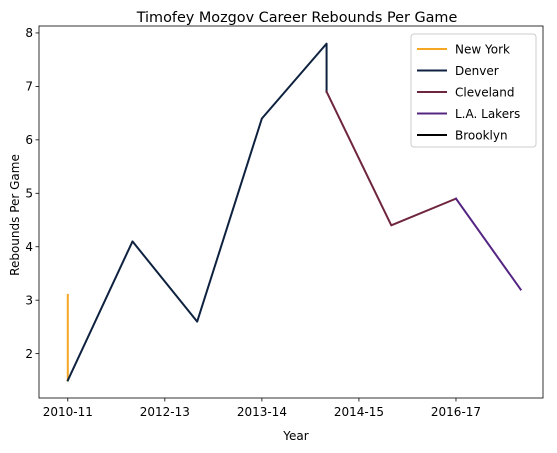 The image size is (557, 453). I want to click on series-line-l-a-lakers, so click(488, 244).